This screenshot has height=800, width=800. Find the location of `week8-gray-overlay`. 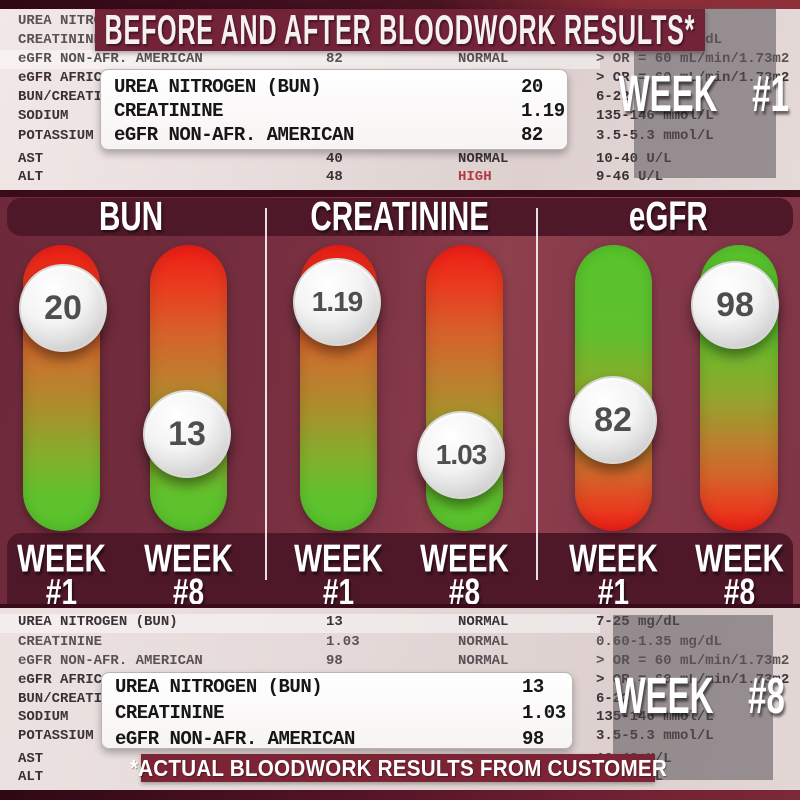

week8-gray-overlay is located at coordinates (693, 697).